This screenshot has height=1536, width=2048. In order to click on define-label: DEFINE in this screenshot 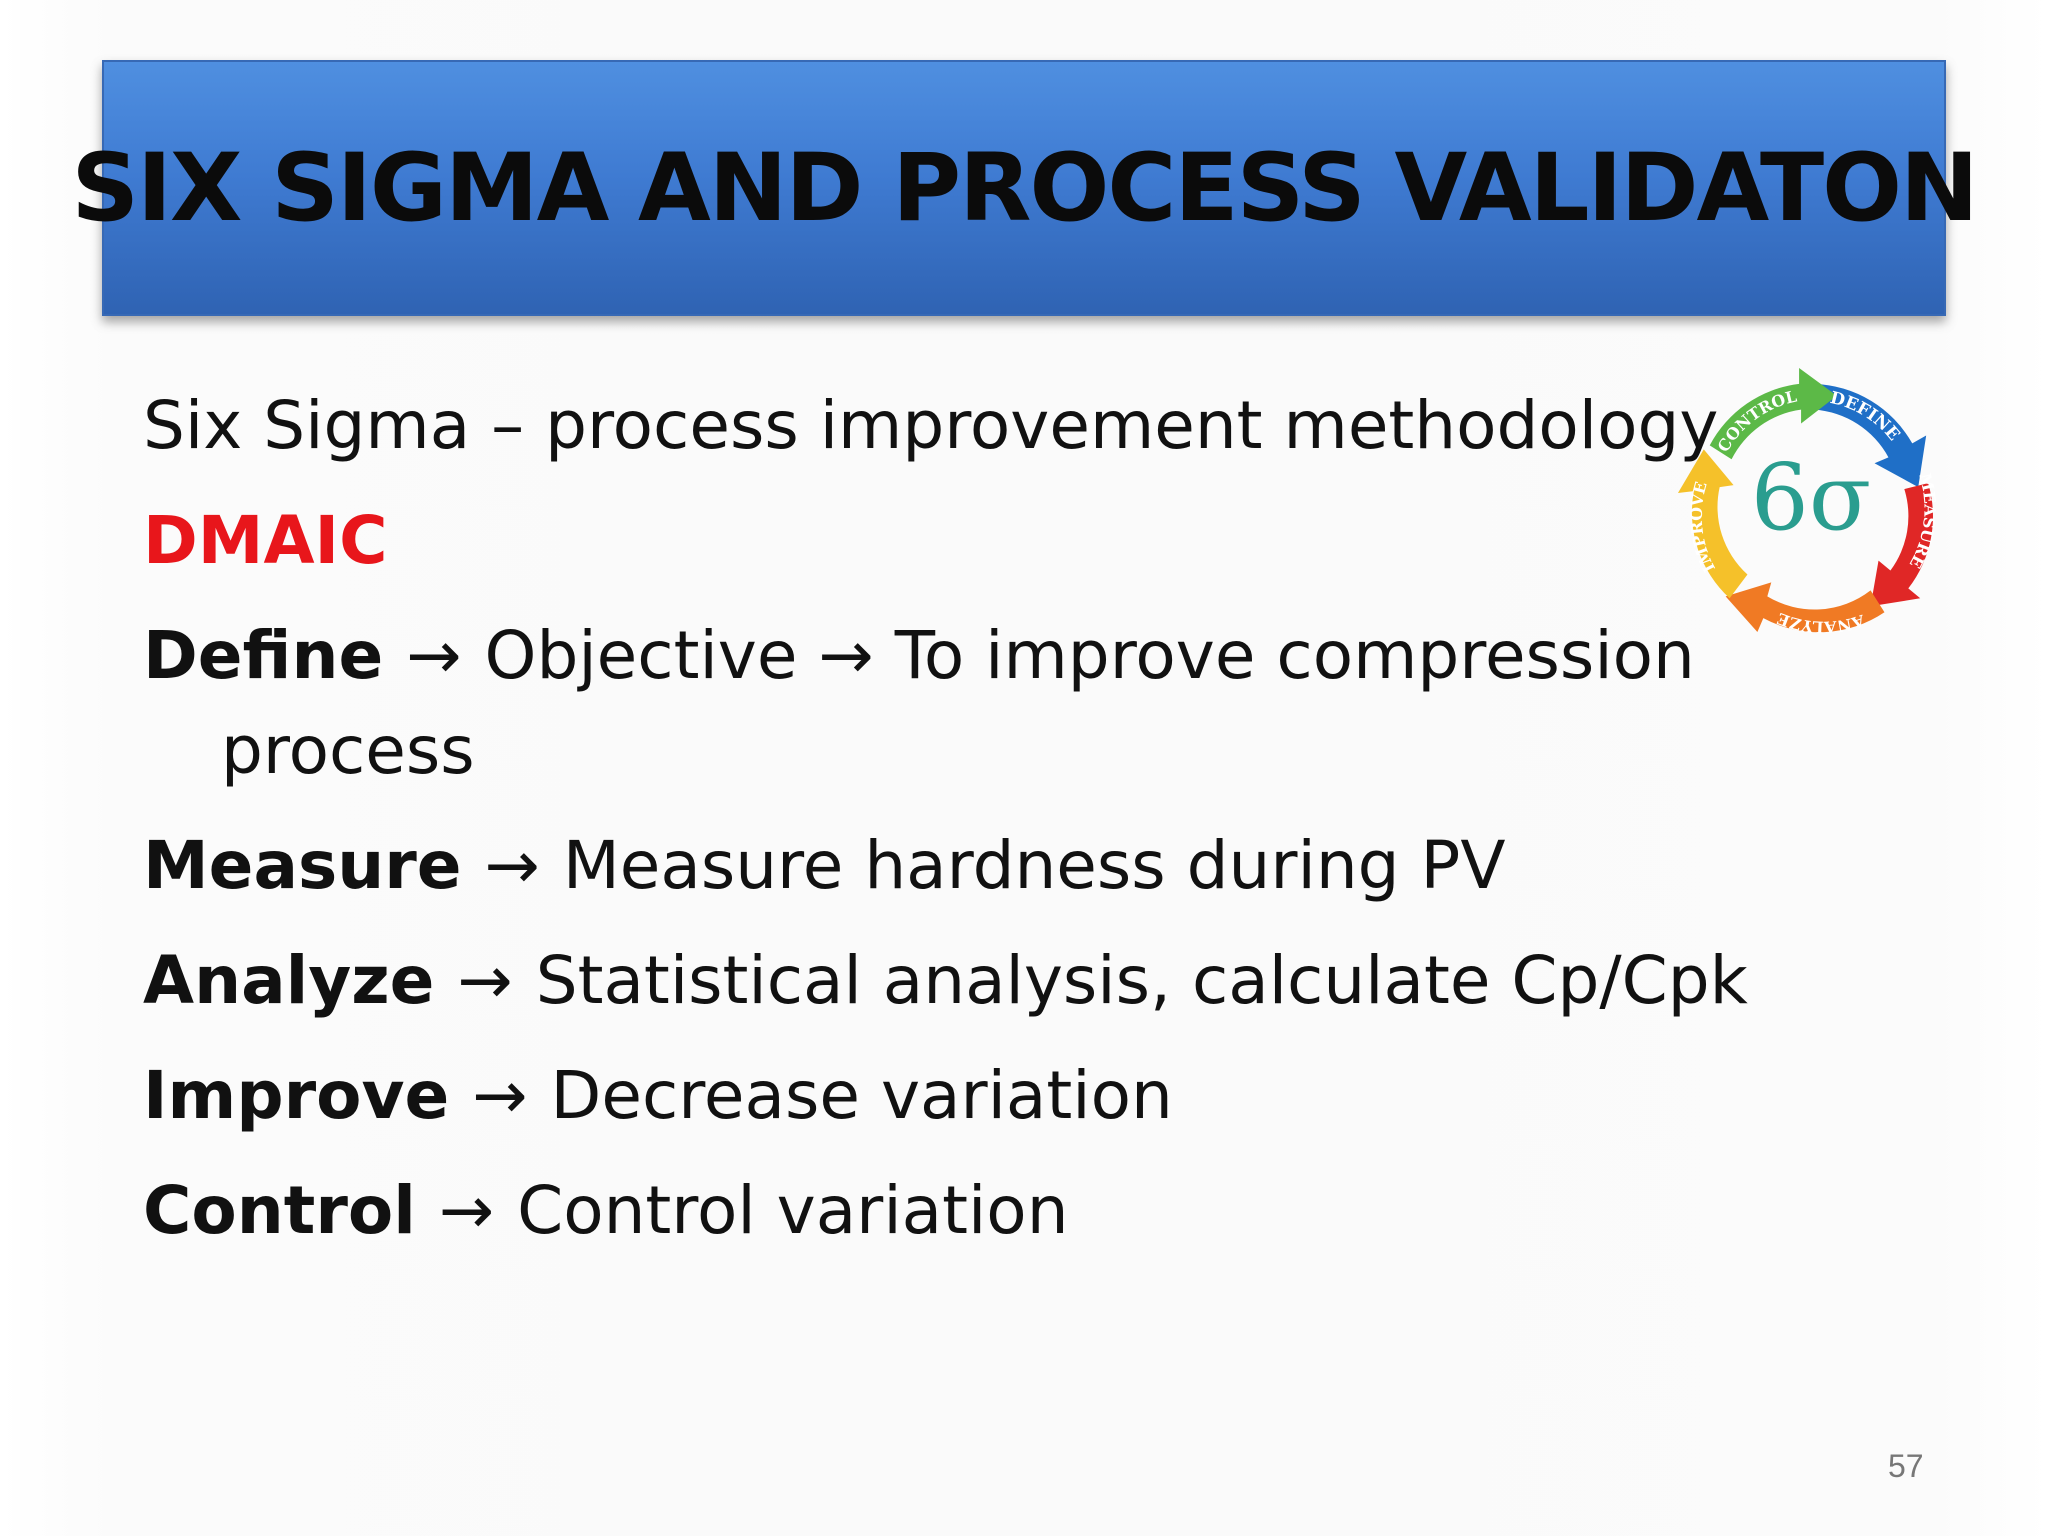, I will do `click(1866, 415)`.